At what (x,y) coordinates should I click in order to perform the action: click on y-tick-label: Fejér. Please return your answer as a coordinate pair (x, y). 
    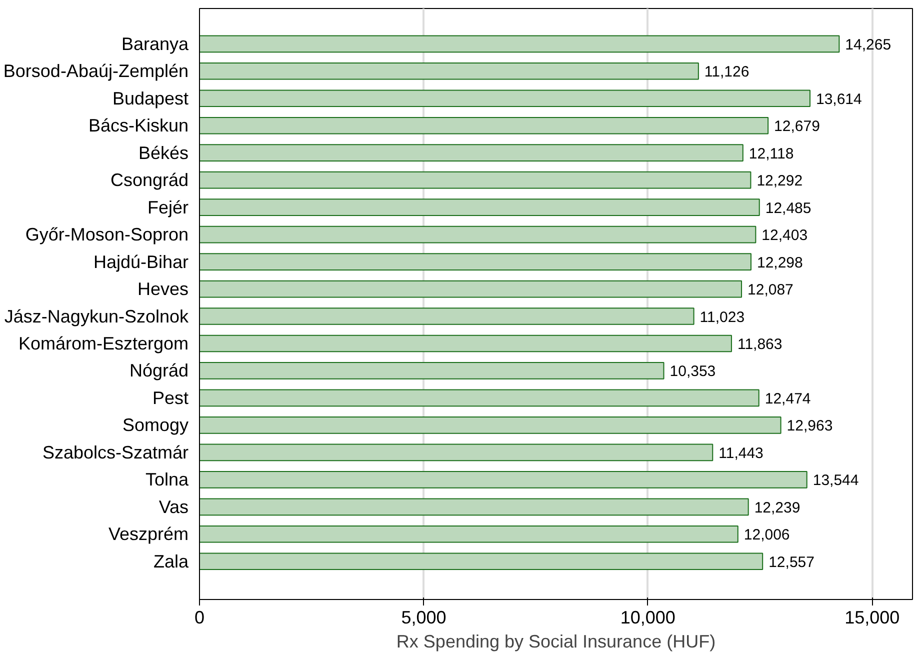
    Looking at the image, I should click on (168, 207).